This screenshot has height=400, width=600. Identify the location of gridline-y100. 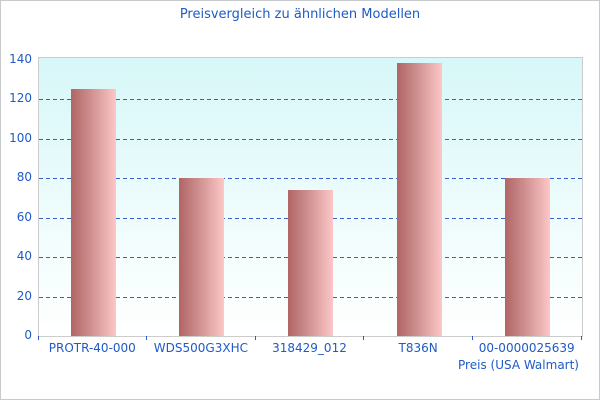
(310, 139).